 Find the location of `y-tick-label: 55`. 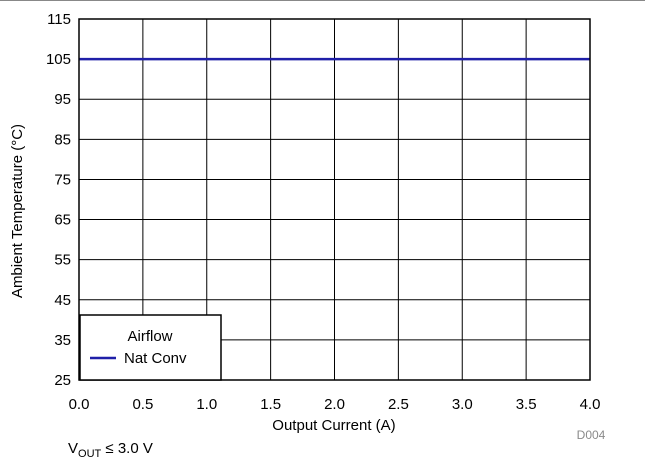

y-tick-label: 55 is located at coordinates (62, 260).